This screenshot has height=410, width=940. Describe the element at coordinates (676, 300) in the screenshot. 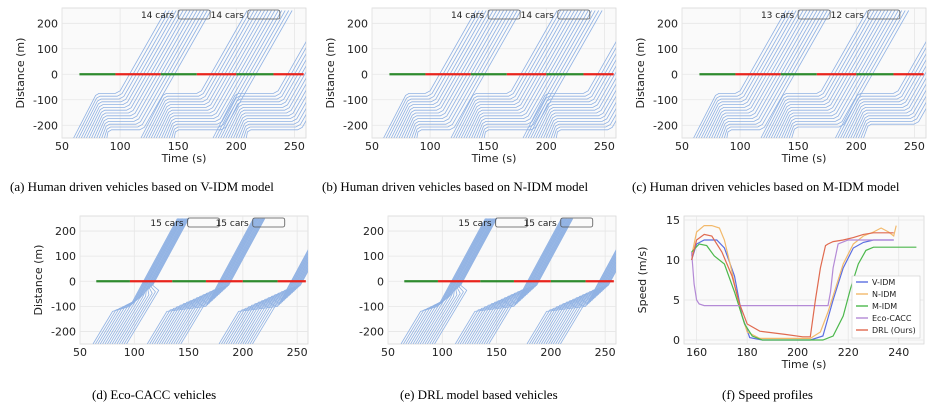

I see `y-tick-label: 5` at that location.